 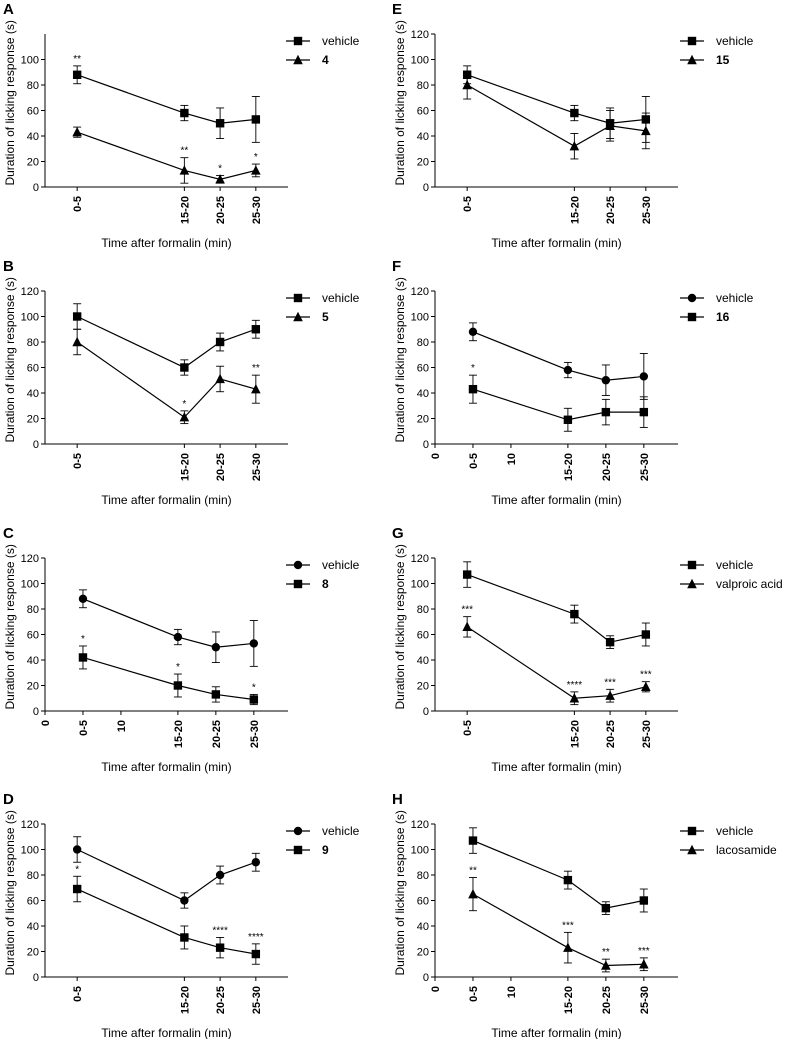 I want to click on legend-label: 9, so click(x=325, y=850).